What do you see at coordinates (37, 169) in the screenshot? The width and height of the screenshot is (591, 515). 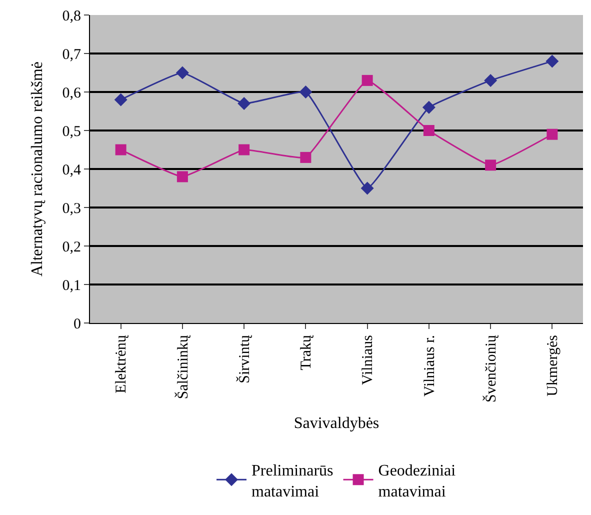 I see `y-axis-title: Alternatyvų racionalumo reikšmė` at bounding box center [37, 169].